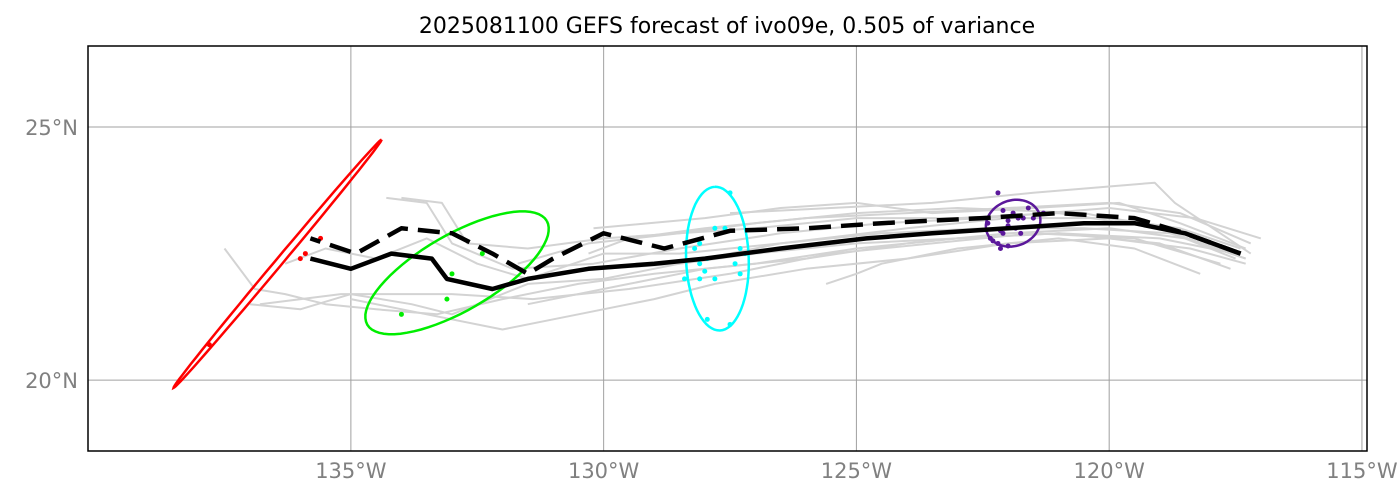  What do you see at coordinates (1362, 471) in the screenshot?
I see `x-tick-label: 115°W` at bounding box center [1362, 471].